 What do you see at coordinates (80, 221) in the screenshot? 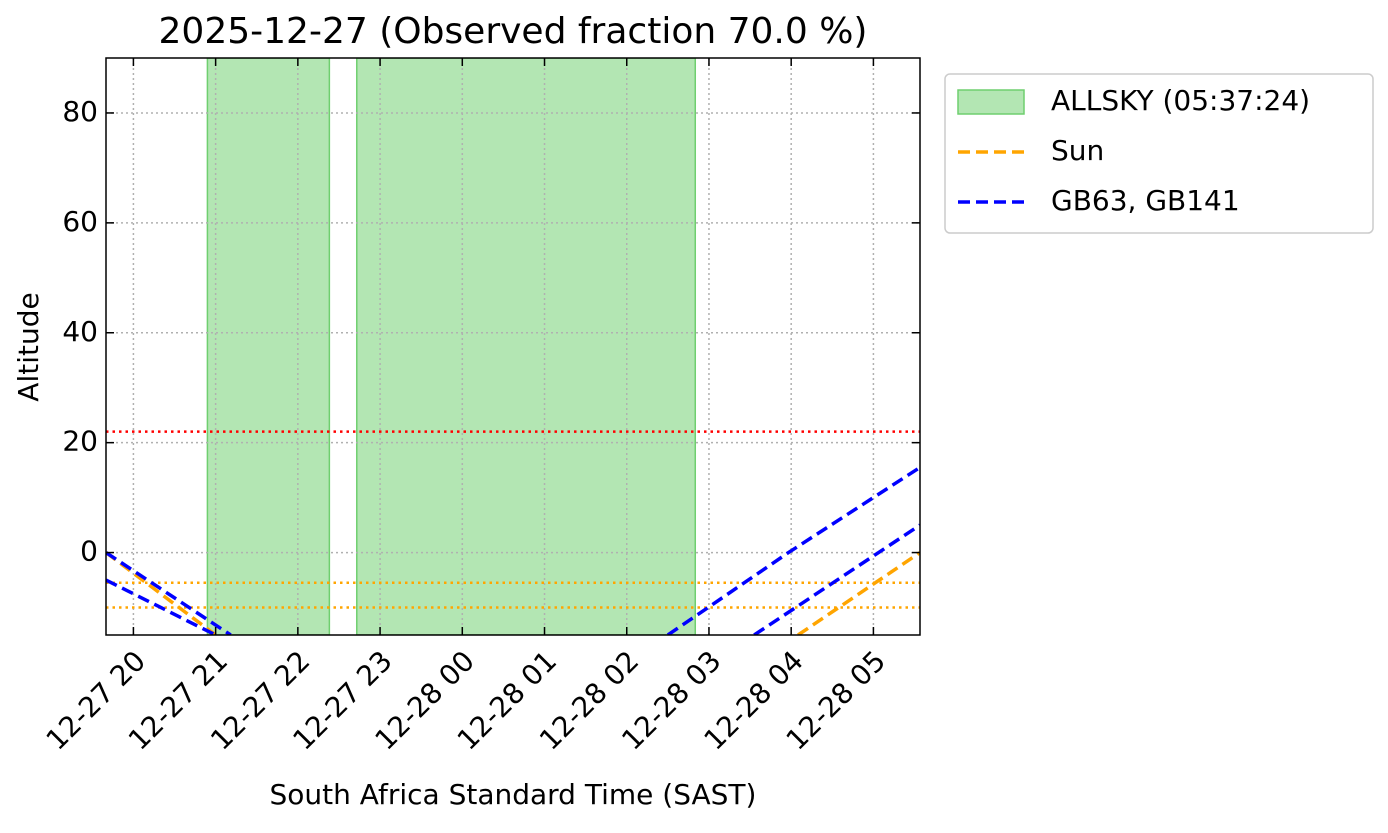
I see `y-tick-label: 60` at bounding box center [80, 221].